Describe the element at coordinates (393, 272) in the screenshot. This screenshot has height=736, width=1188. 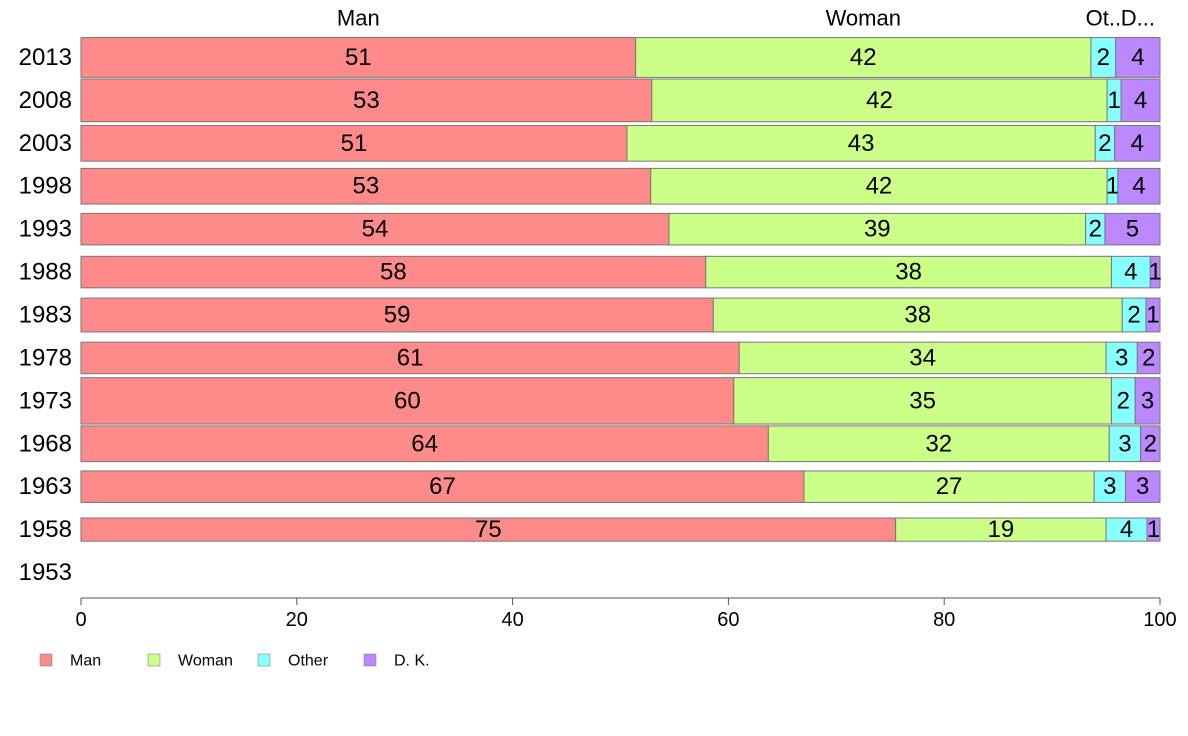
I see `value-label-1988-man: 58` at that location.